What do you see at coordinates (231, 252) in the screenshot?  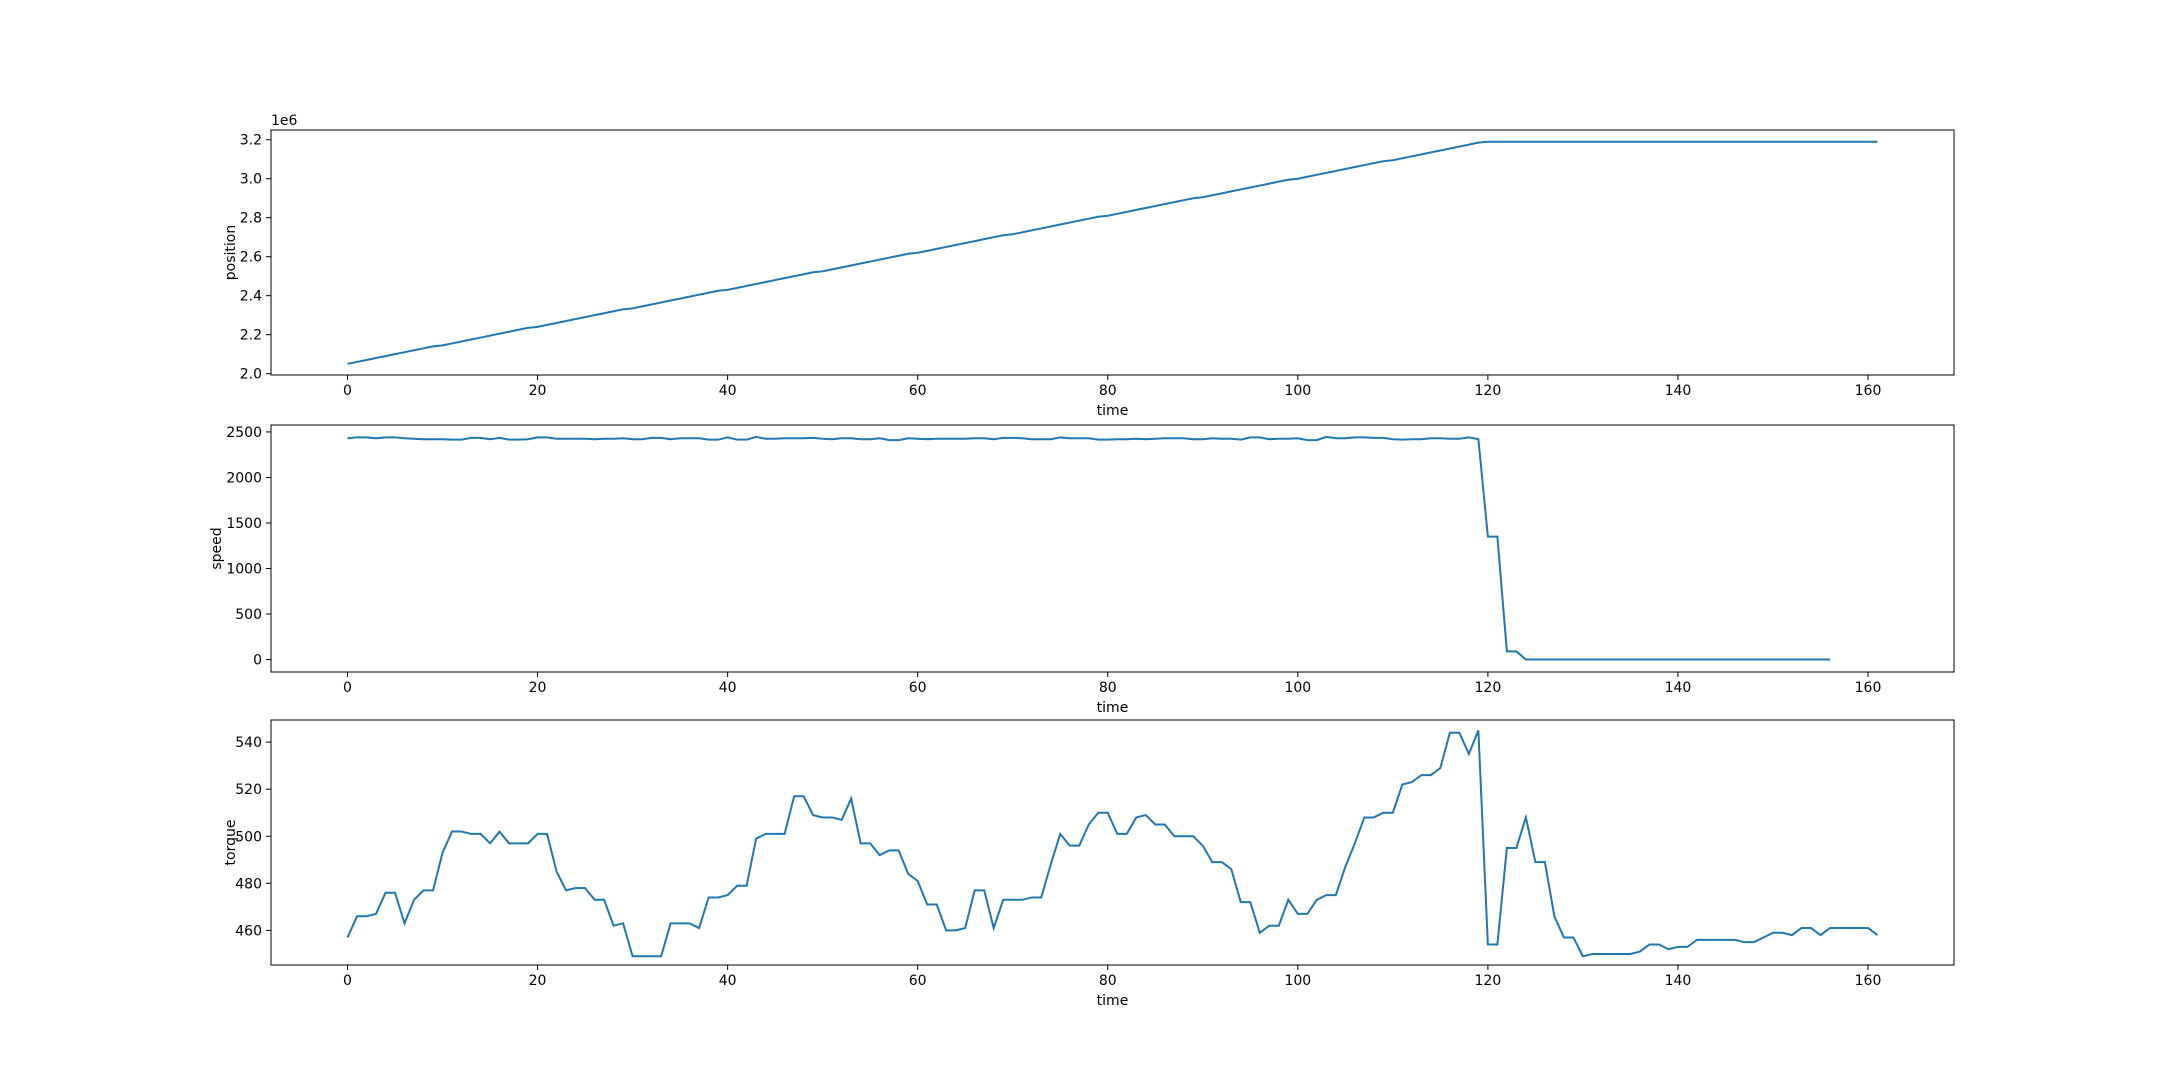 I see `y-axis-label: position` at bounding box center [231, 252].